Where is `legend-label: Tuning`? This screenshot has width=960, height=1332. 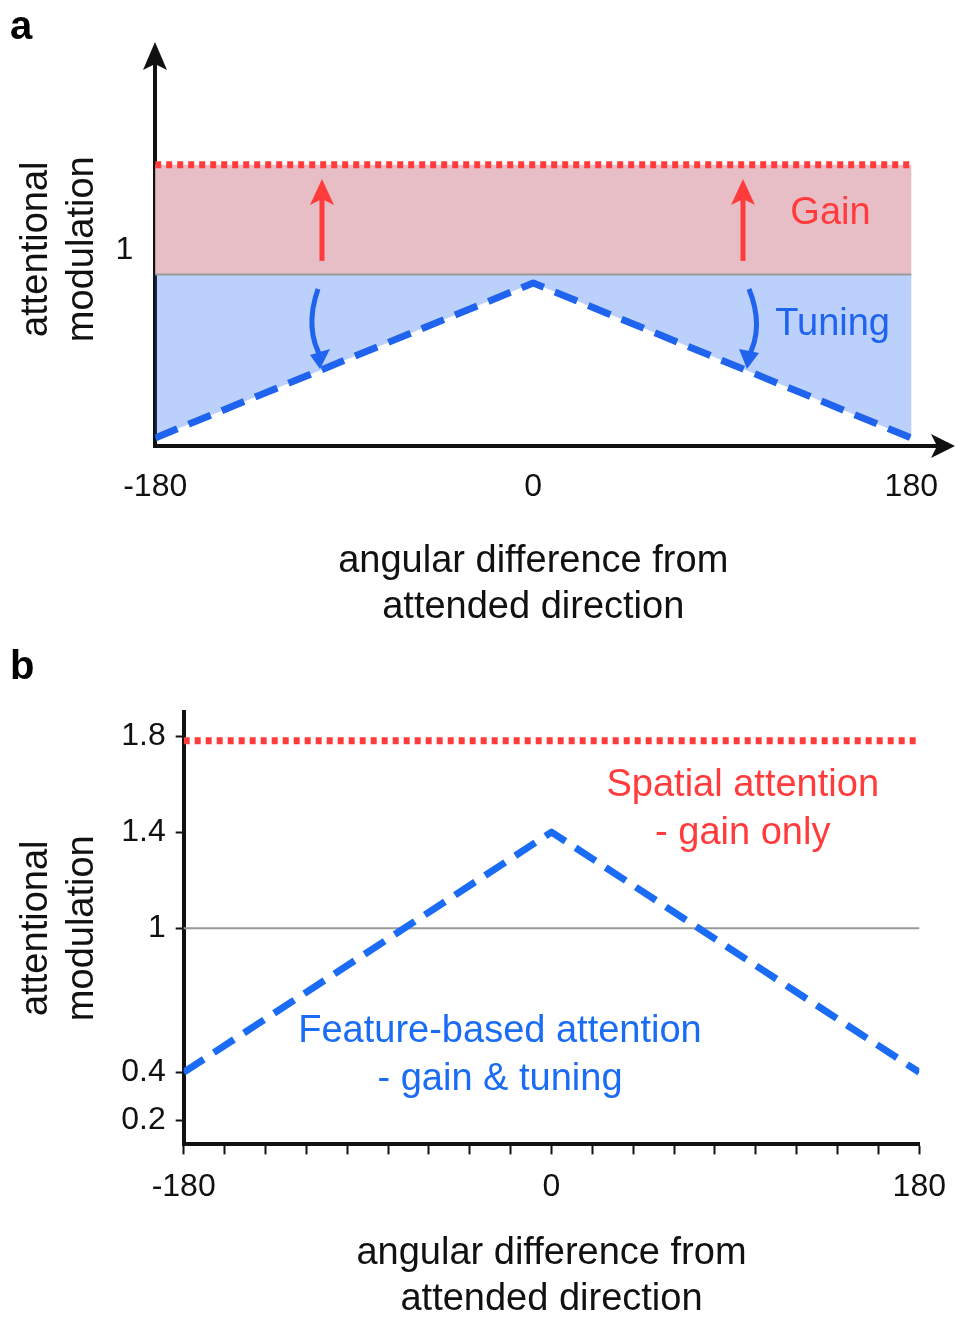
legend-label: Tuning is located at coordinates (832, 321).